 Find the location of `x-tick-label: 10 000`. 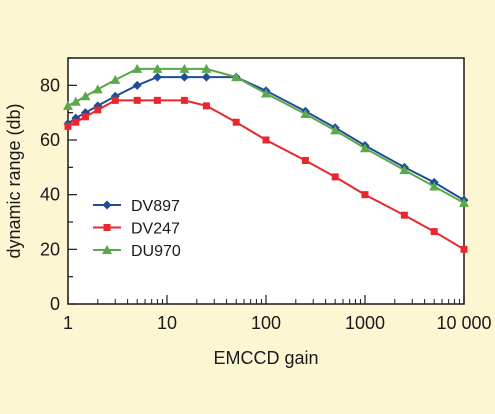

x-tick-label: 10 000 is located at coordinates (463, 323).